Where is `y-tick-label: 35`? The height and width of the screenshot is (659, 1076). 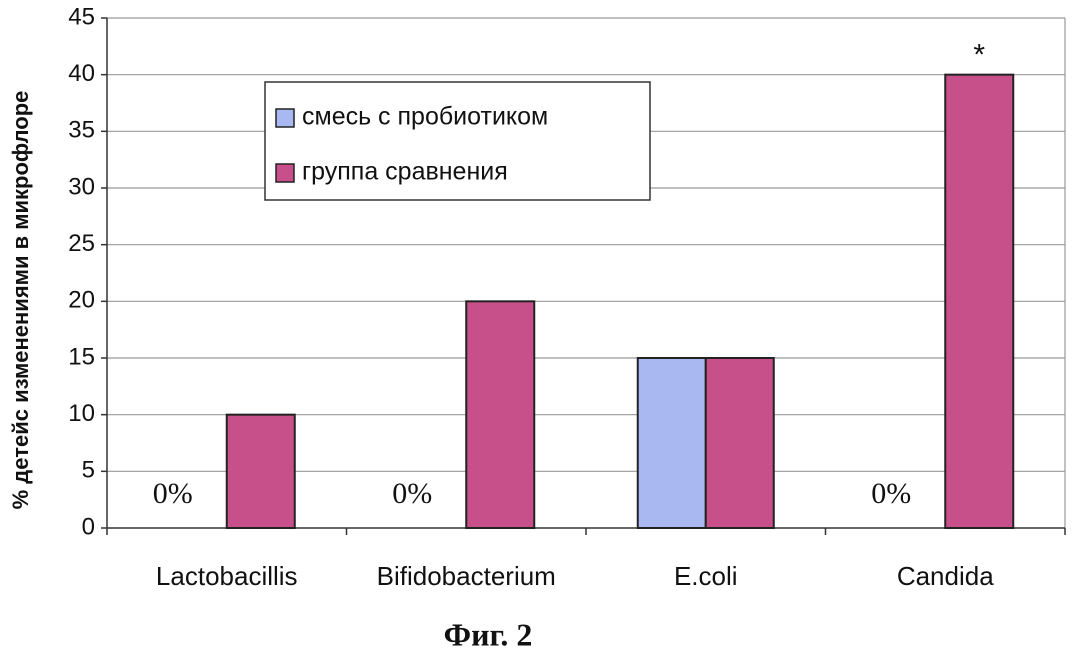 y-tick-label: 35 is located at coordinates (81, 130).